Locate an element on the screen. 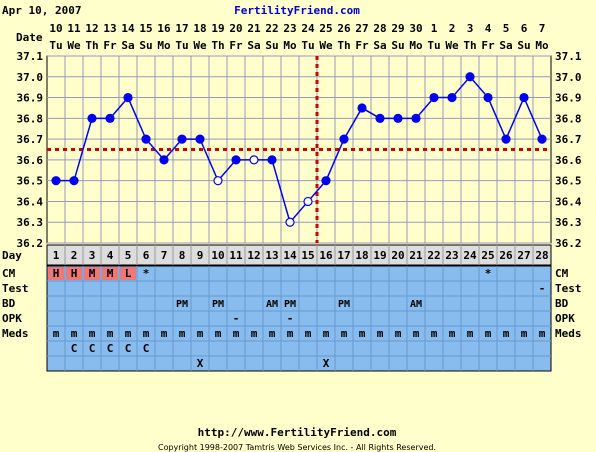  cycle-day: 10 is located at coordinates (217, 255).